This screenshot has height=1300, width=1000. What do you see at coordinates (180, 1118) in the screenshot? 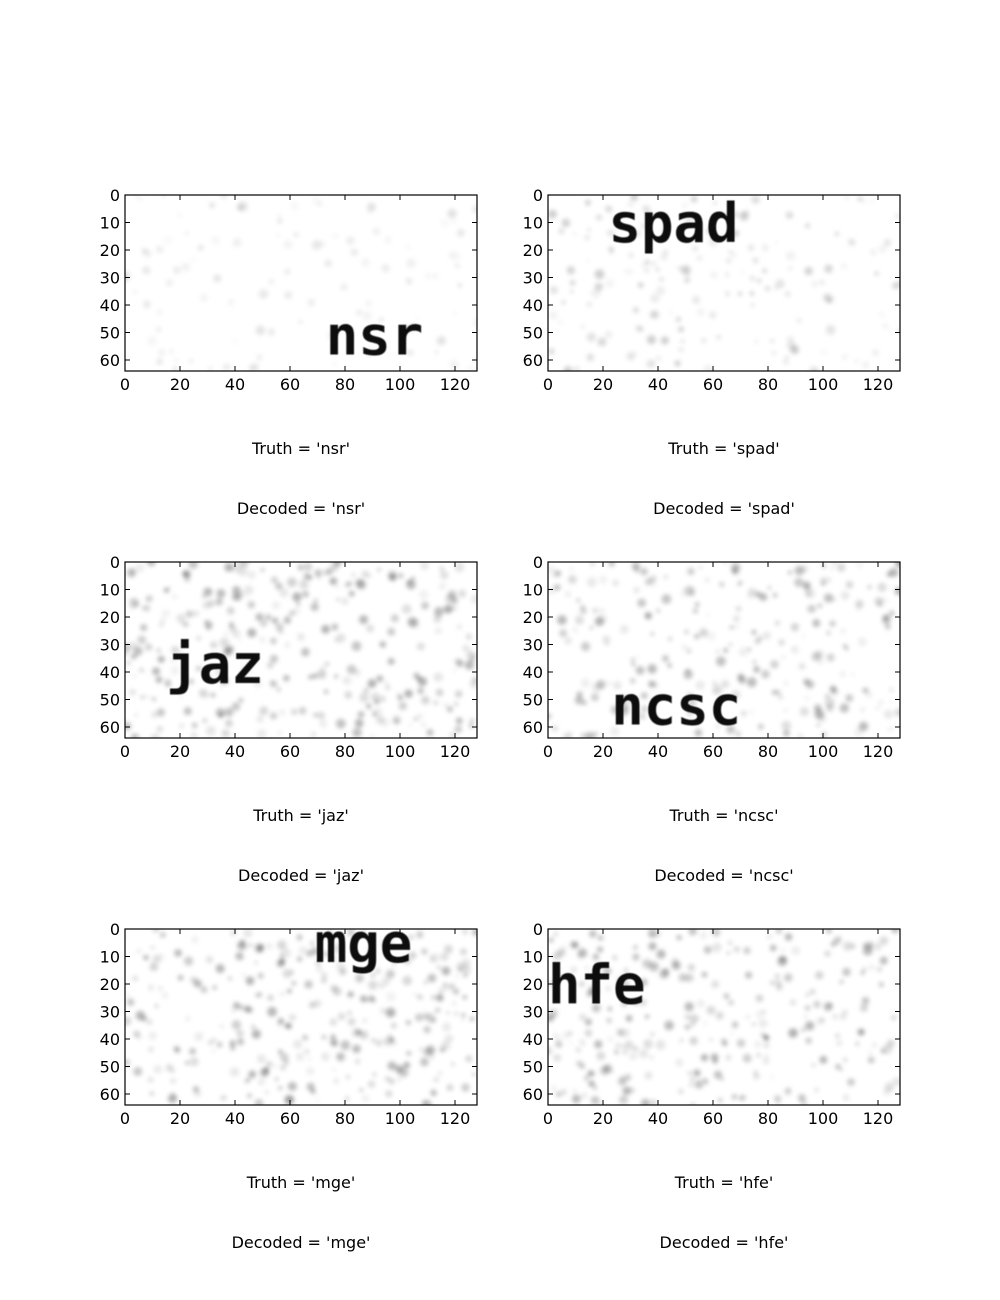
I see `x-tick-label: 20` at bounding box center [180, 1118].